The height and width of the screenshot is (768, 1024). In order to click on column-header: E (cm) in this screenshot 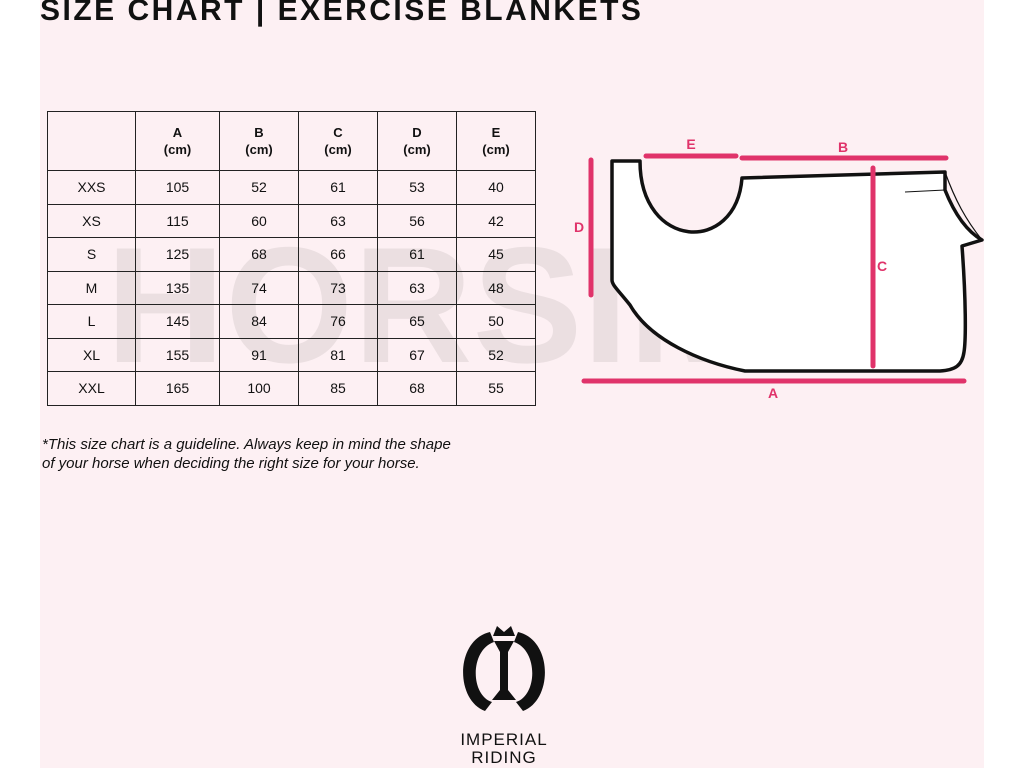, I will do `click(496, 141)`.